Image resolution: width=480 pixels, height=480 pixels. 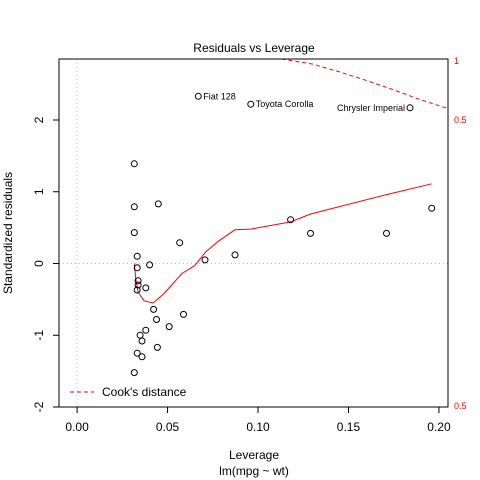 What do you see at coordinates (39, 191) in the screenshot?
I see `y-tick-label: 1` at bounding box center [39, 191].